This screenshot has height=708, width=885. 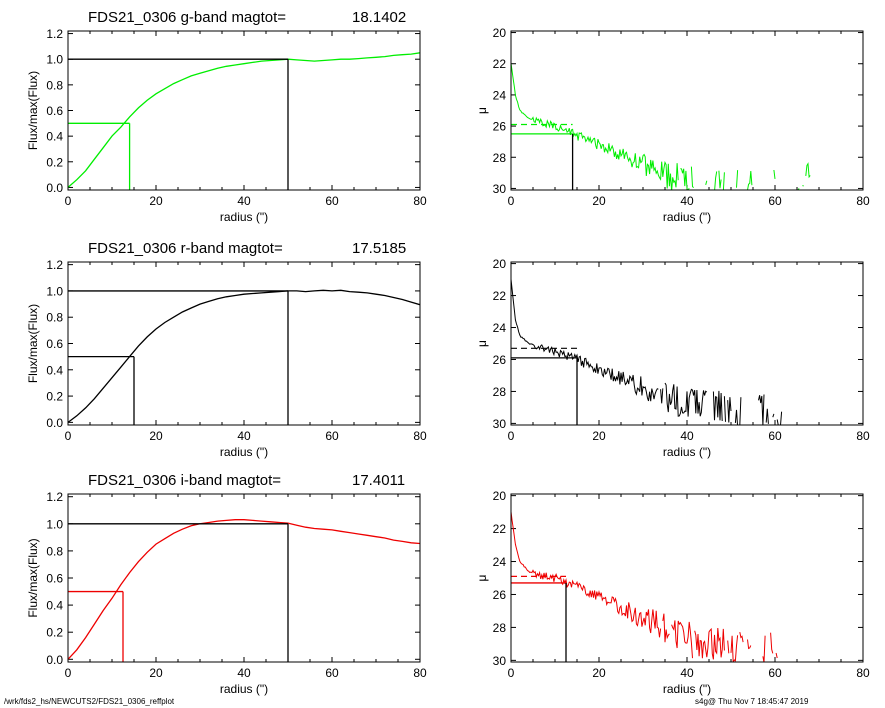 What do you see at coordinates (379, 17) in the screenshot?
I see `magtot-value: 18.1402` at bounding box center [379, 17].